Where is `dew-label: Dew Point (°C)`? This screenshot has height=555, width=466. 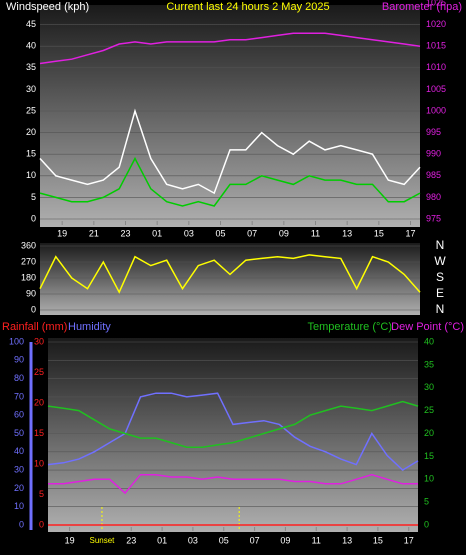
dew-label: Dew Point (°C) is located at coordinates (427, 327).